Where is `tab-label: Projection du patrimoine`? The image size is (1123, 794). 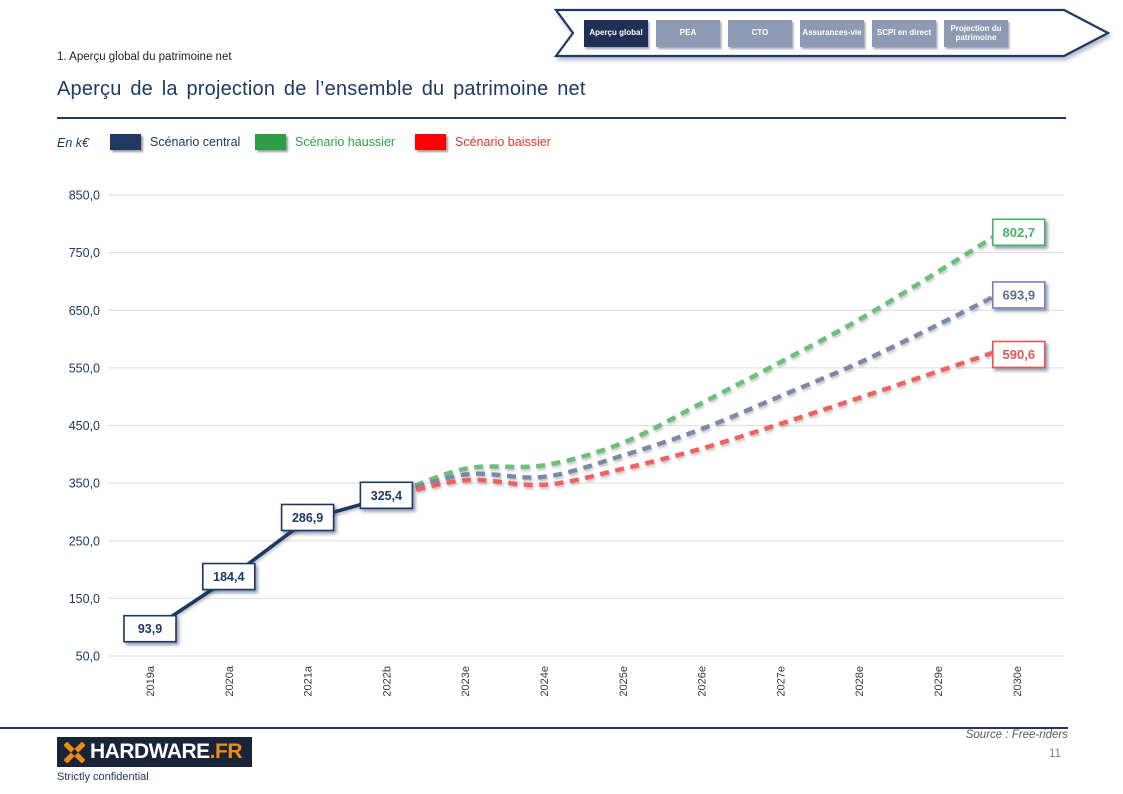
tab-label: Projection du patrimoine is located at coordinates (976, 32).